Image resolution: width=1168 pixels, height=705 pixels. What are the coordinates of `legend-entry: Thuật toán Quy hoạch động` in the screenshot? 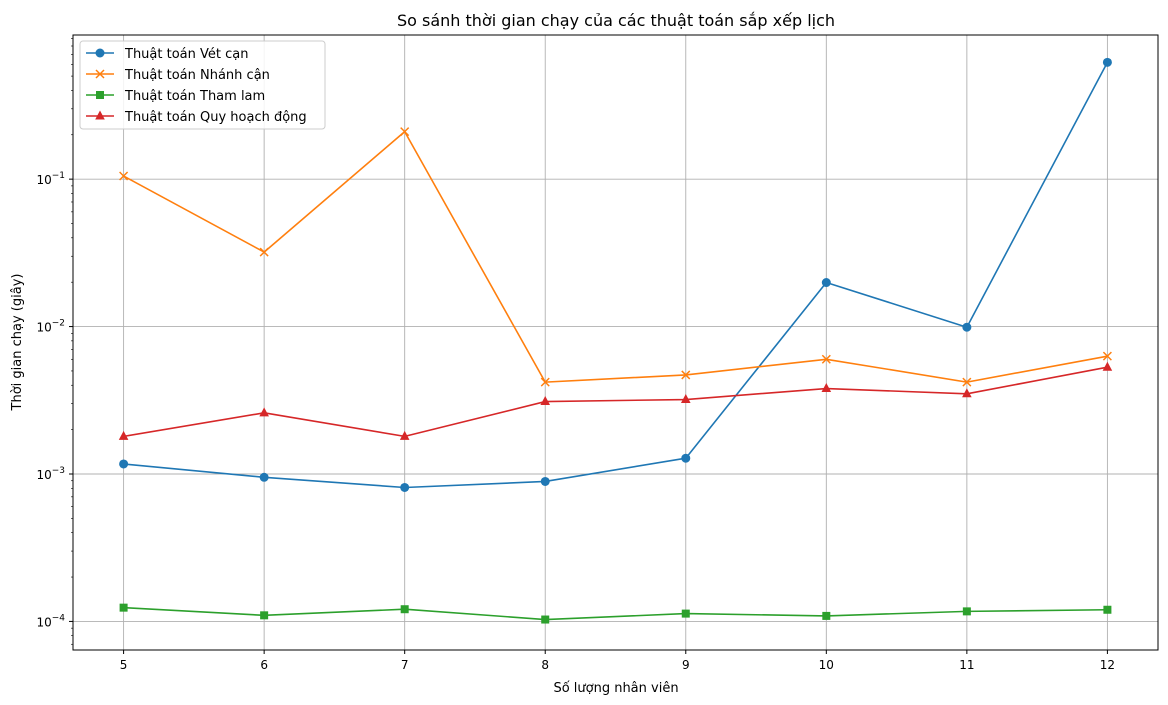 It's located at (196, 117).